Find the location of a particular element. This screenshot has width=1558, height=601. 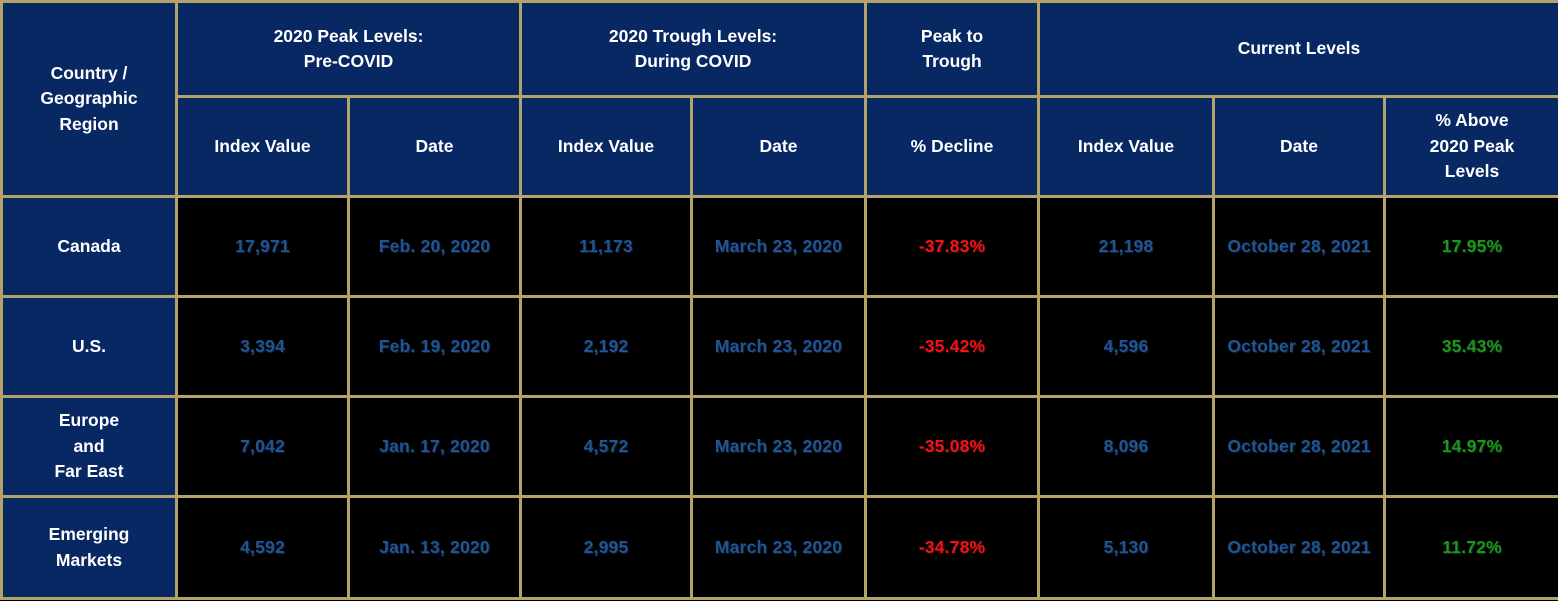

col-header-trough-index-value: Index Value is located at coordinates (606, 146).